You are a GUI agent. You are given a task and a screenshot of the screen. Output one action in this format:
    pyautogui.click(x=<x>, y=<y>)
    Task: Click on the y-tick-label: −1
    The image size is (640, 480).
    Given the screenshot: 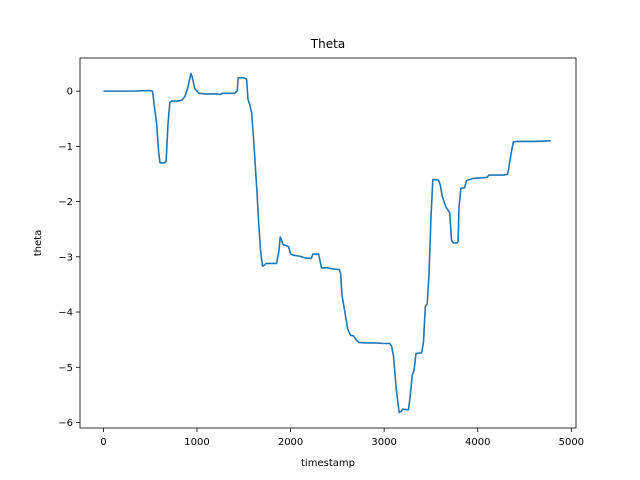 What is the action you would take?
    pyautogui.click(x=65, y=147)
    